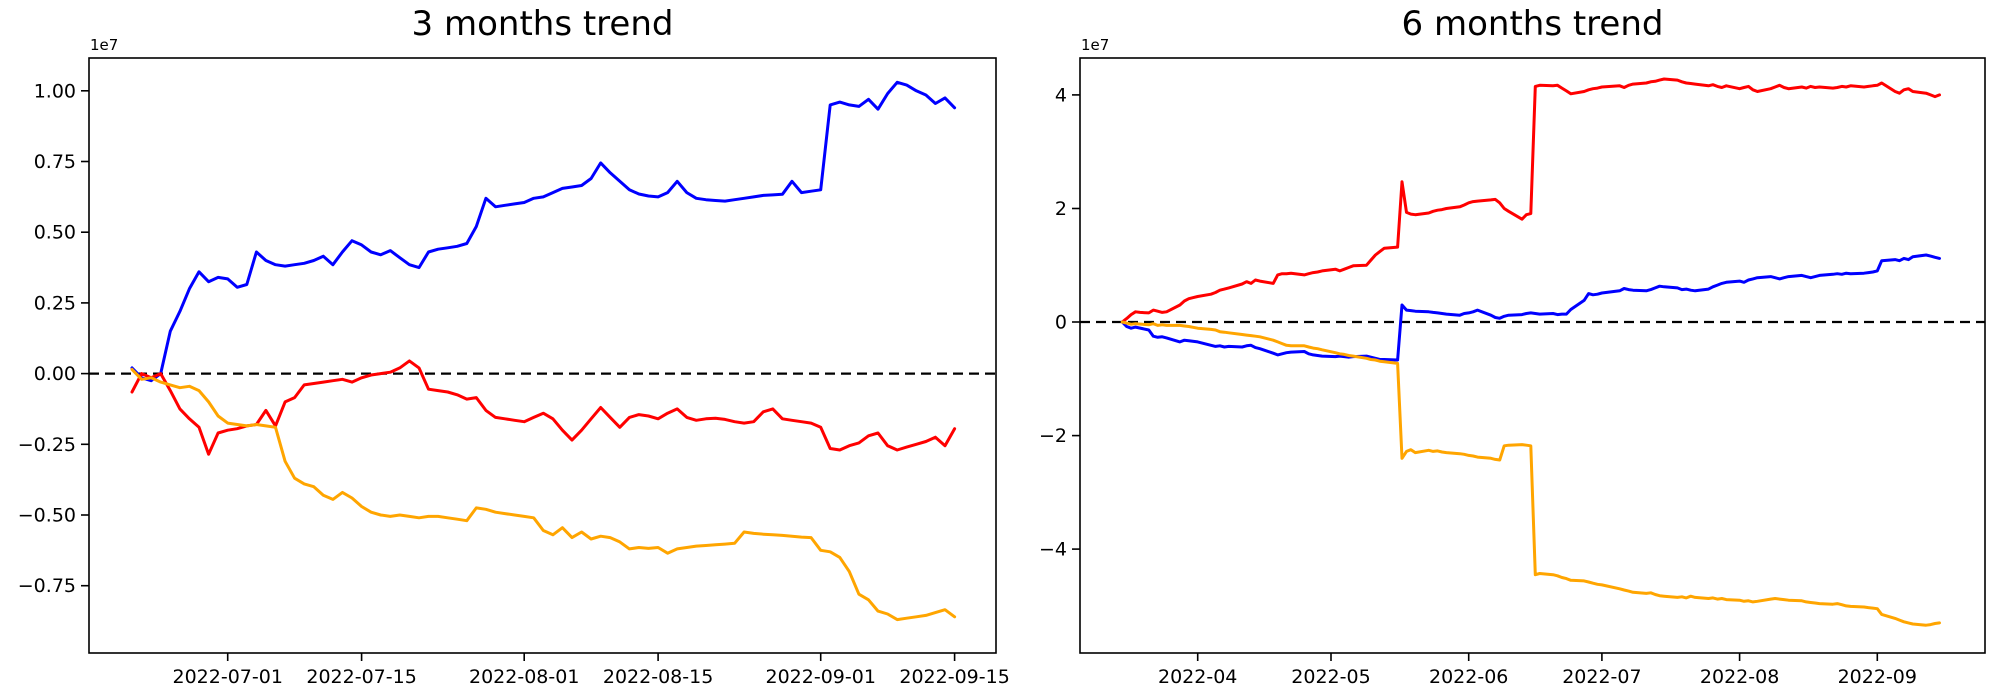  Describe the element at coordinates (1095, 45) in the screenshot. I see `y-axis-offset-label-right: 1e7` at that location.